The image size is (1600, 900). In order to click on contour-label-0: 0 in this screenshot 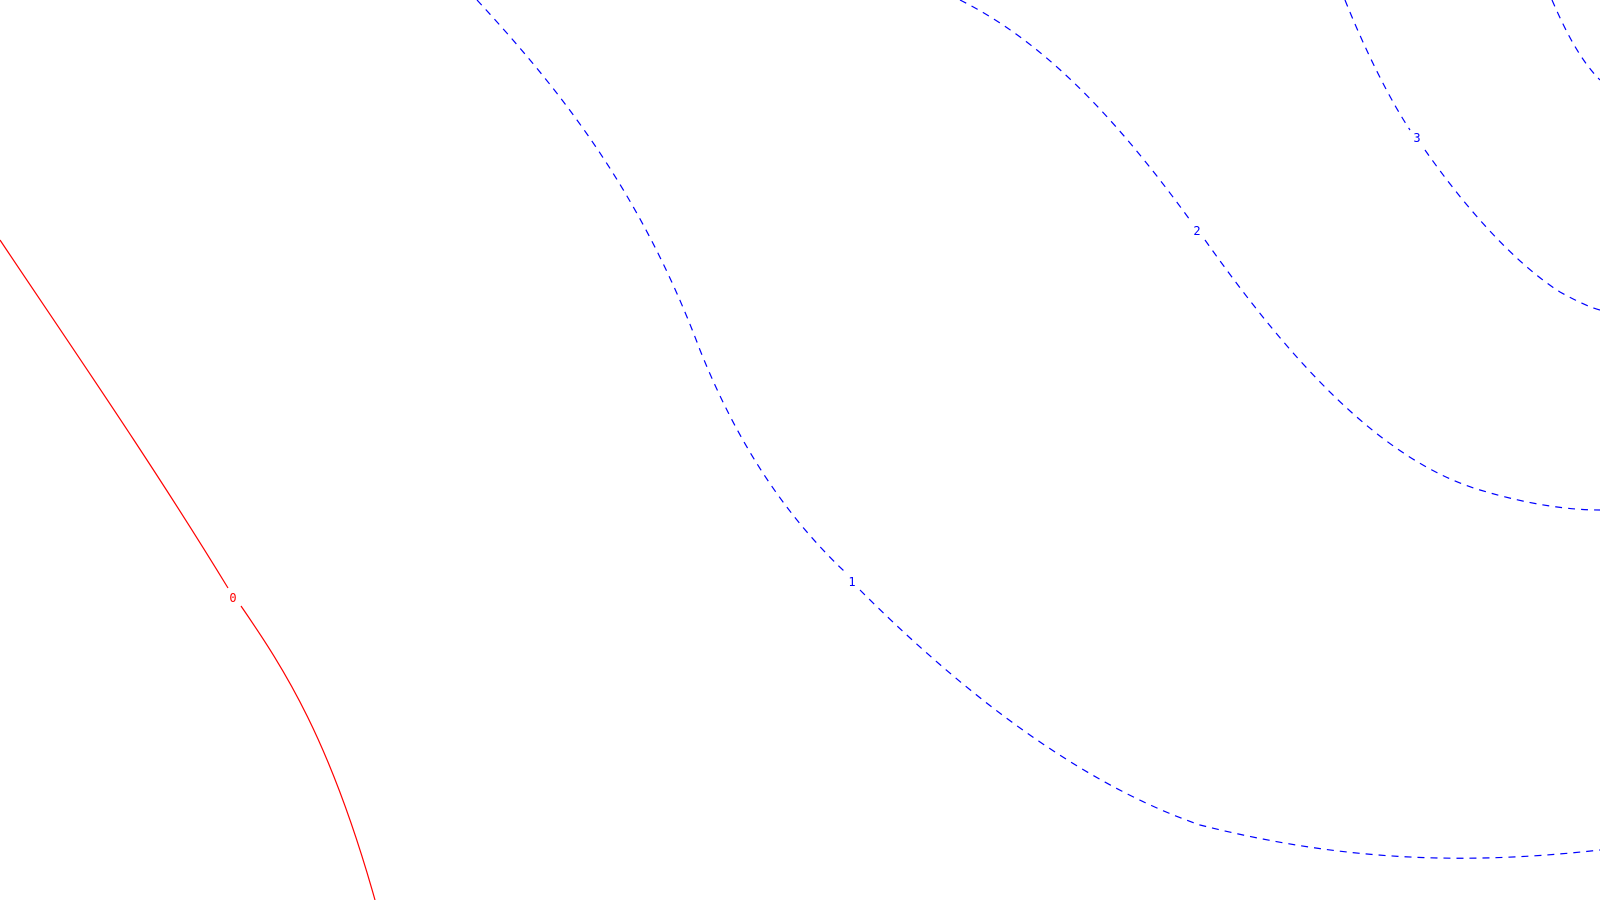, I will do `click(232, 598)`.